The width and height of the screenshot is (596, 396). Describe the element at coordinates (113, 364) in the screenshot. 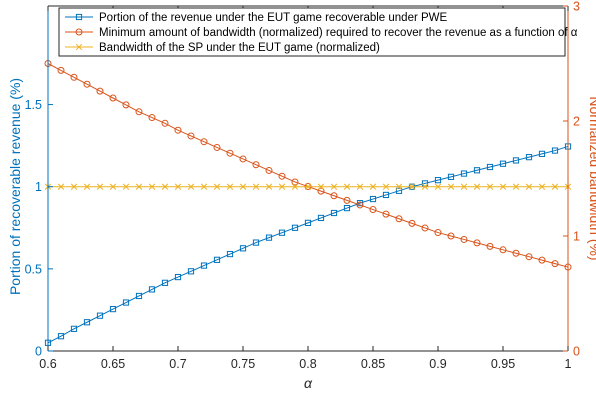

I see `x-tick-label: 0.65` at that location.